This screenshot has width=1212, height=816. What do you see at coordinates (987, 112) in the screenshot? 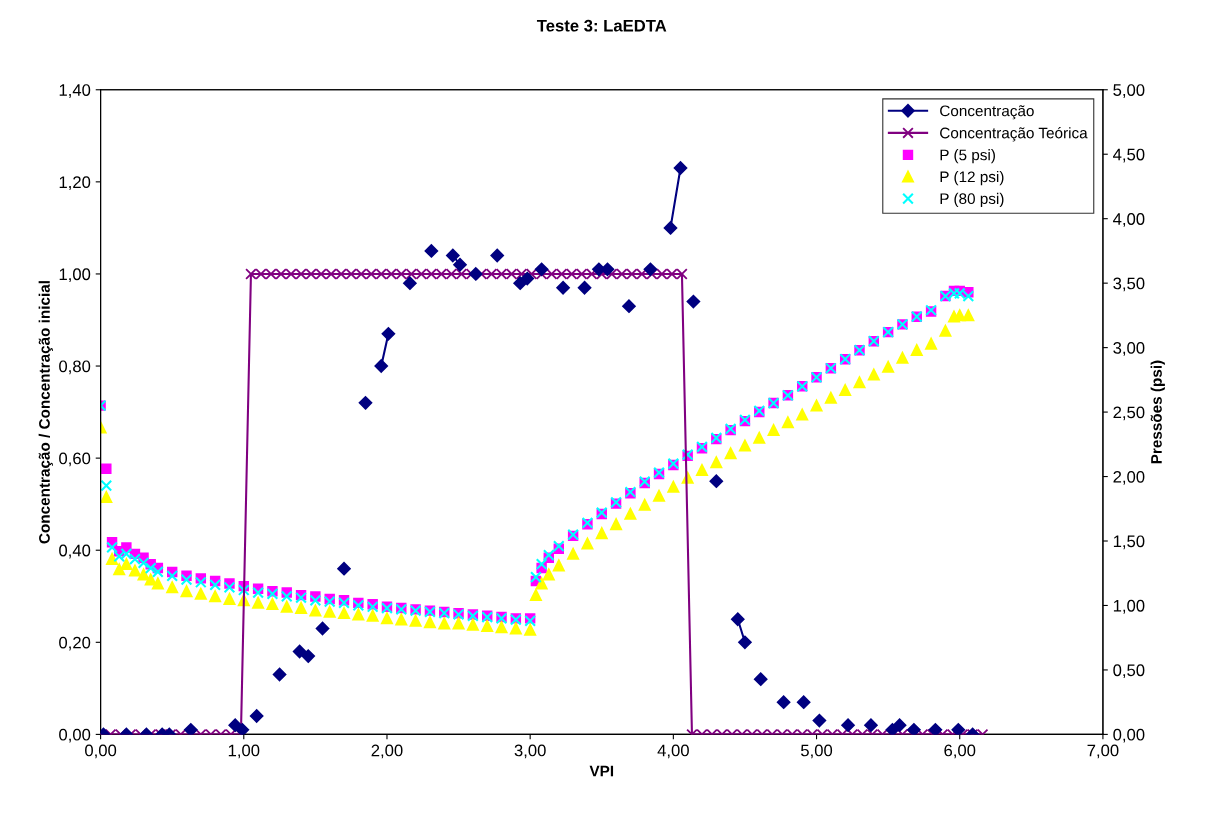
I see `legend-label: Concentração` at bounding box center [987, 112].